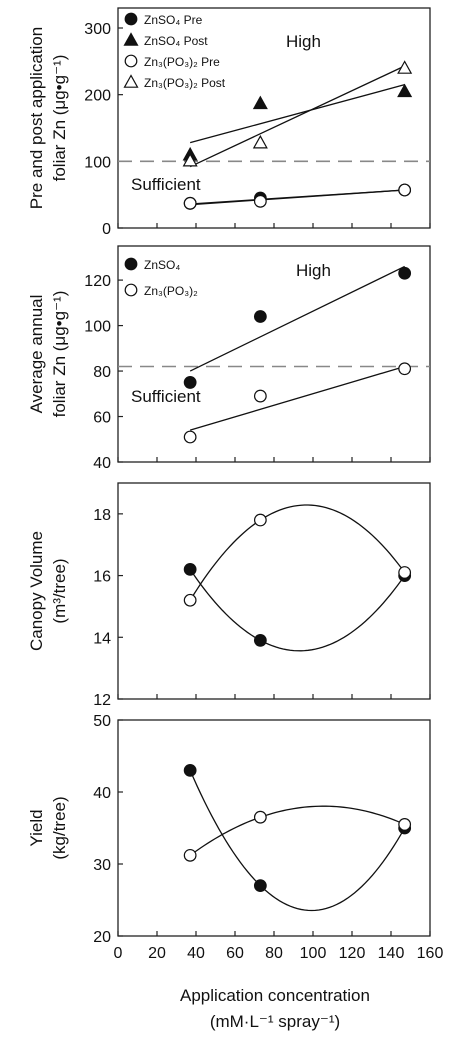 Image resolution: width=458 pixels, height=1041 pixels. Describe the element at coordinates (59, 827) in the screenshot. I see `y-axis-label-line2: (kg/tree)` at that location.